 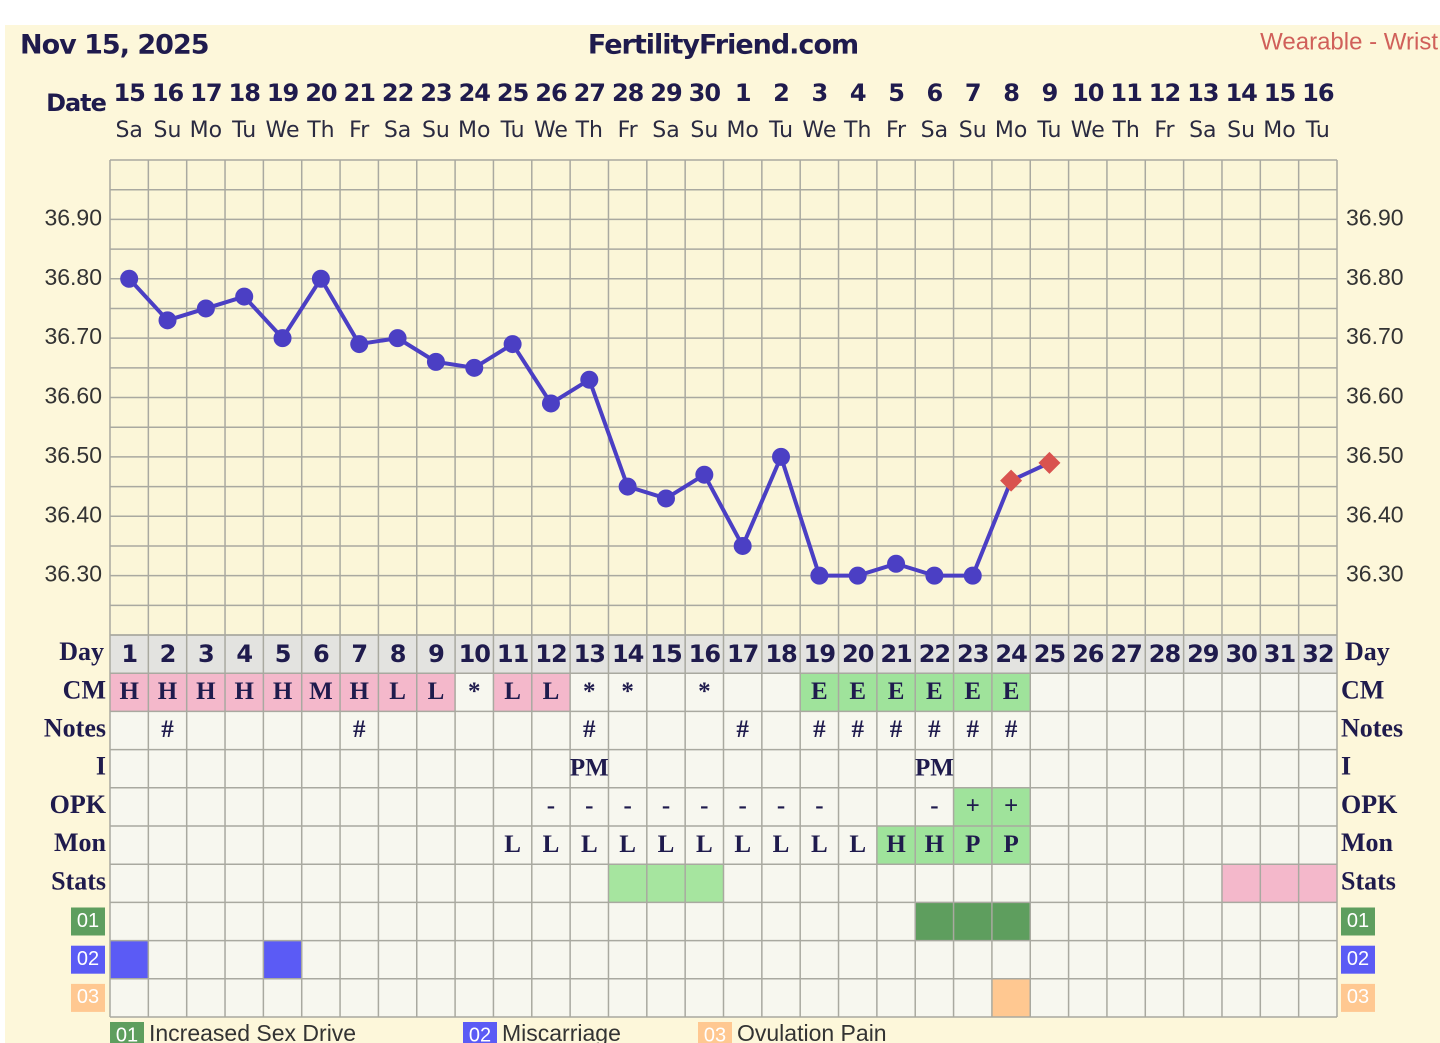 I want to click on day-number: 6, so click(x=321, y=654).